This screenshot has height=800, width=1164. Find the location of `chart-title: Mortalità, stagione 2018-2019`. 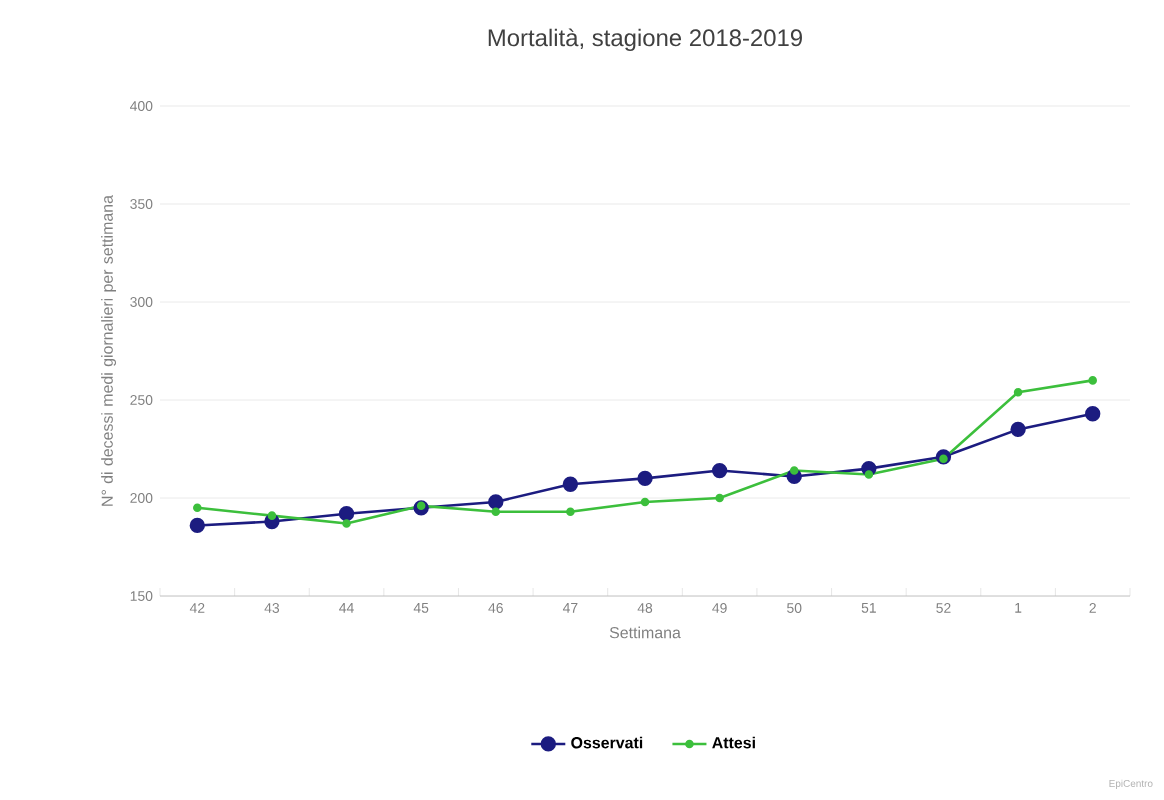

chart-title: Mortalità, stagione 2018-2019 is located at coordinates (645, 40).